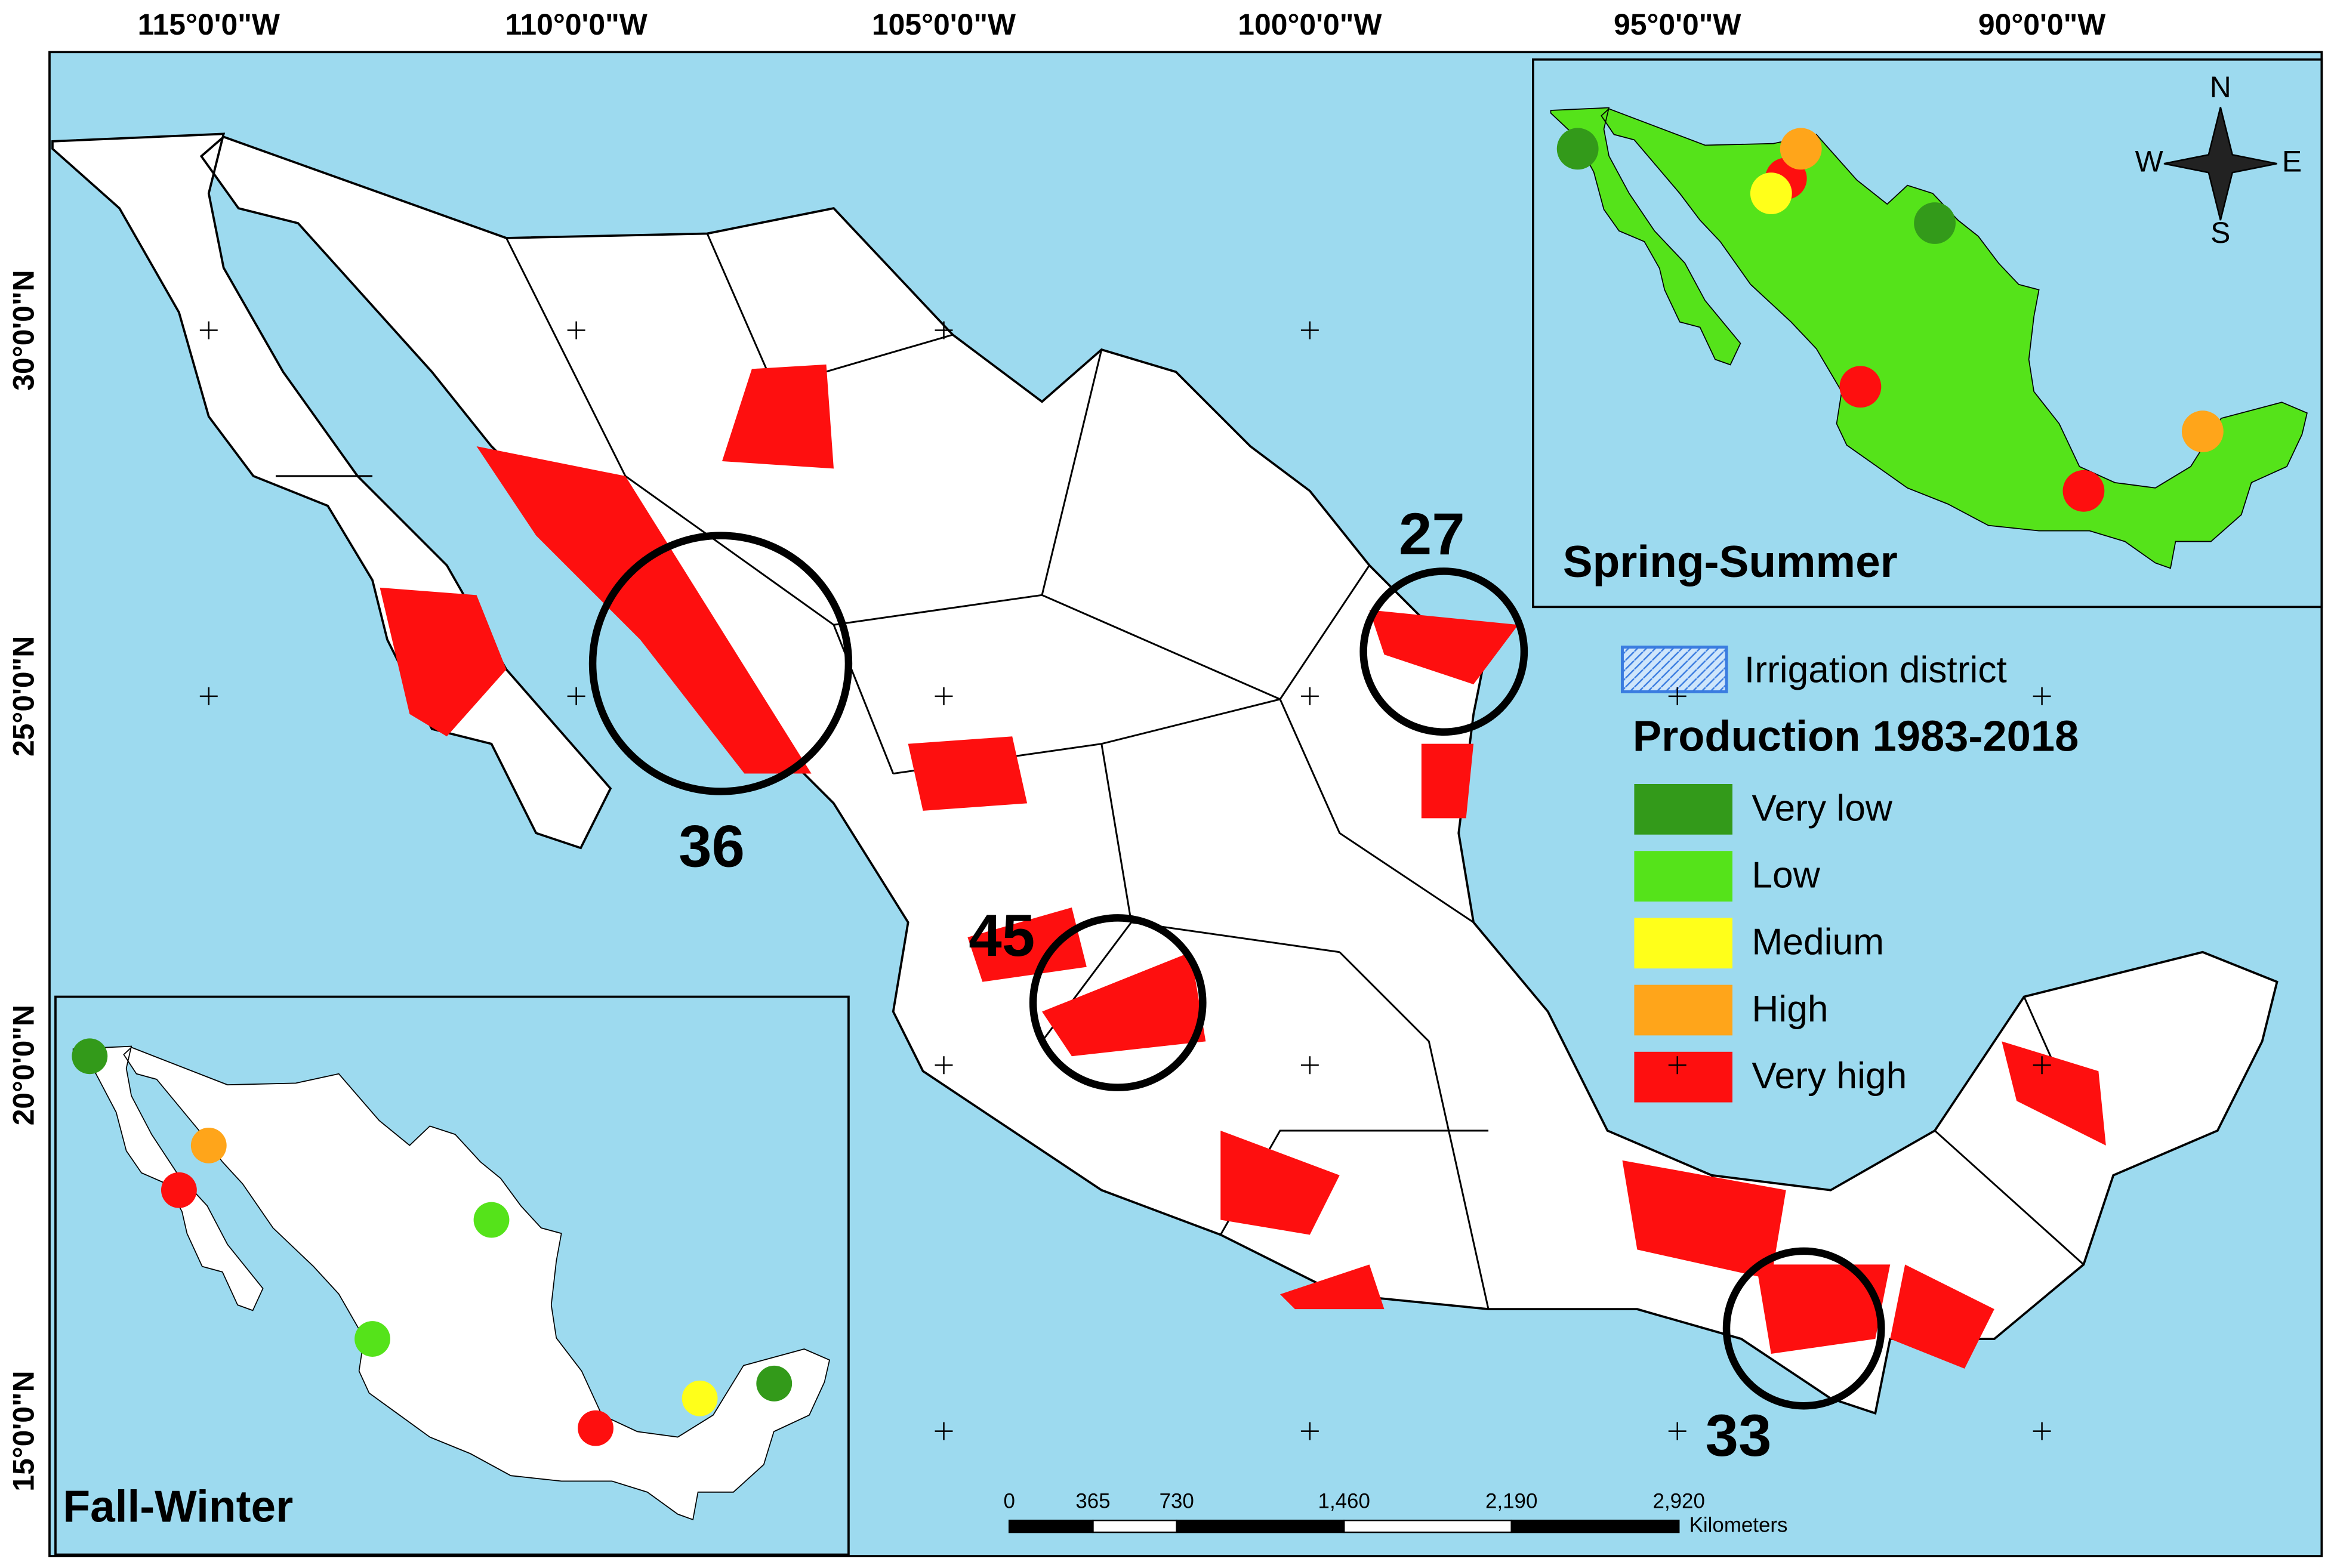 This screenshot has width=2334, height=1568. I want to click on compass-s: S, so click(2220, 232).